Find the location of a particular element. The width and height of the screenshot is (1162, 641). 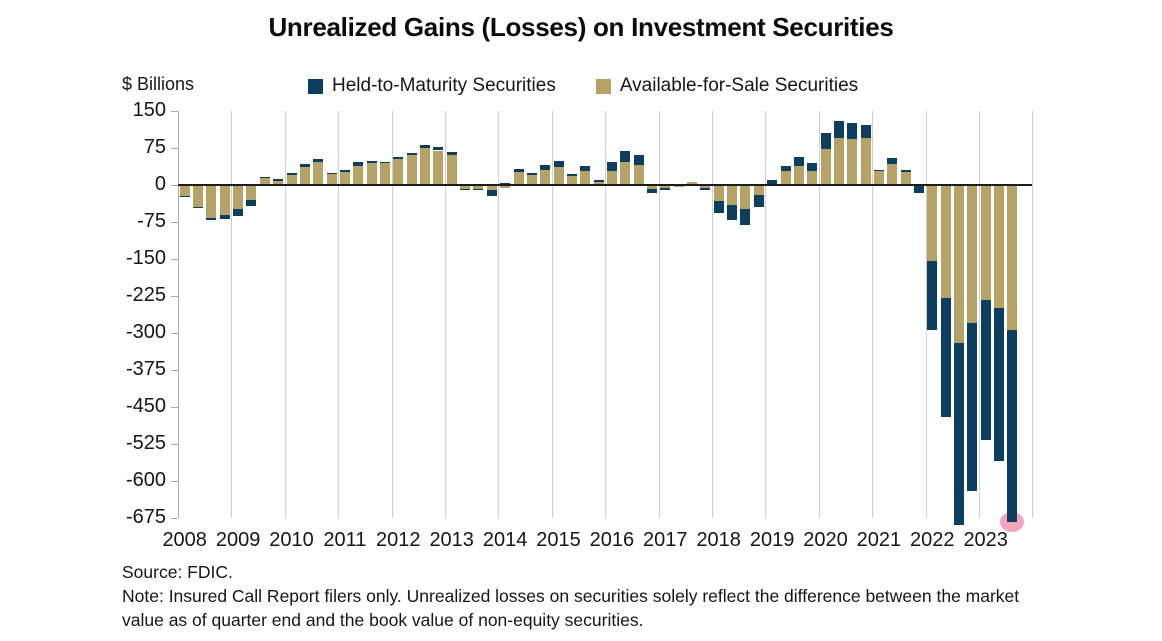

y-tick-label: -675 is located at coordinates (145, 517).